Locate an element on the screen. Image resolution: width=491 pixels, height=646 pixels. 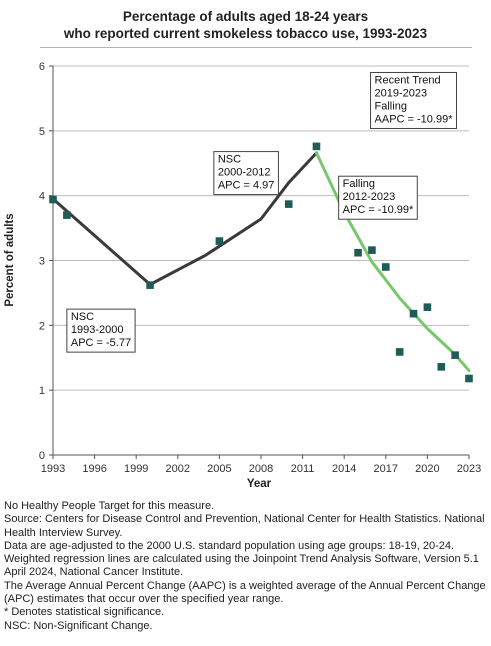
x-tick-label: 2002 is located at coordinates (178, 469).